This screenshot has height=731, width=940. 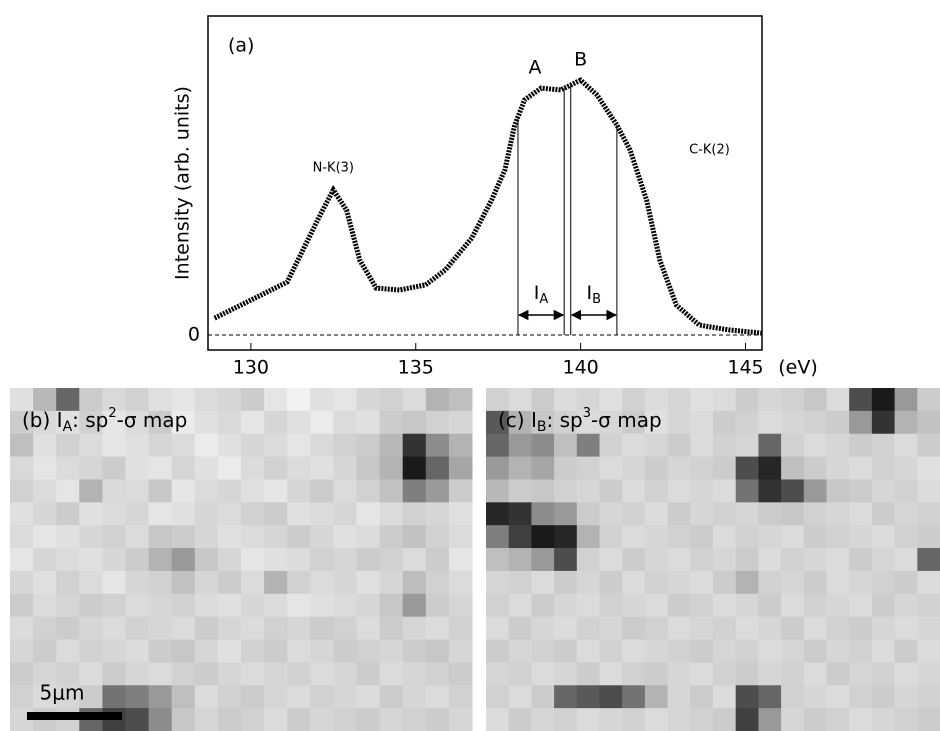 I want to click on scale-bar, so click(x=74, y=716).